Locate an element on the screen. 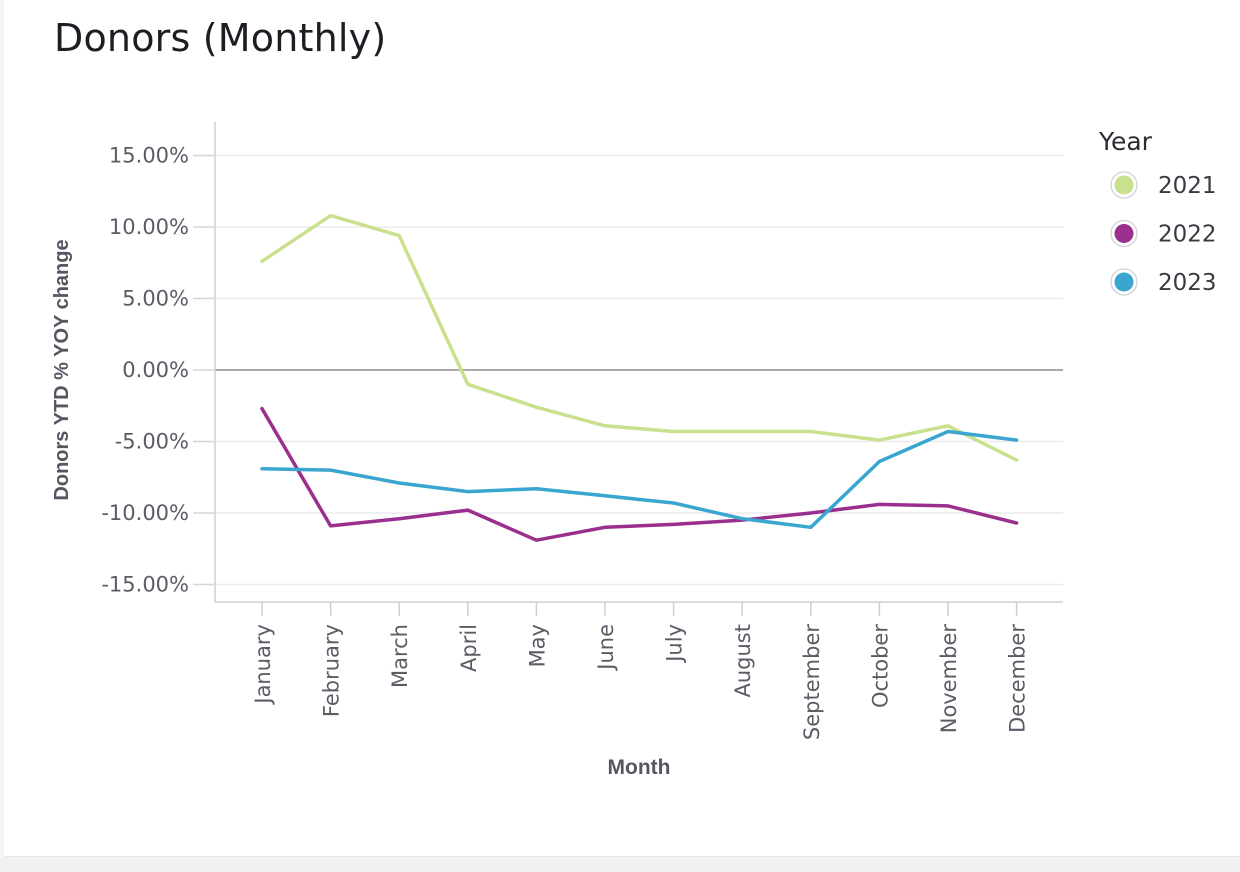  legend-item-2022: 2022 is located at coordinates (1163, 233).